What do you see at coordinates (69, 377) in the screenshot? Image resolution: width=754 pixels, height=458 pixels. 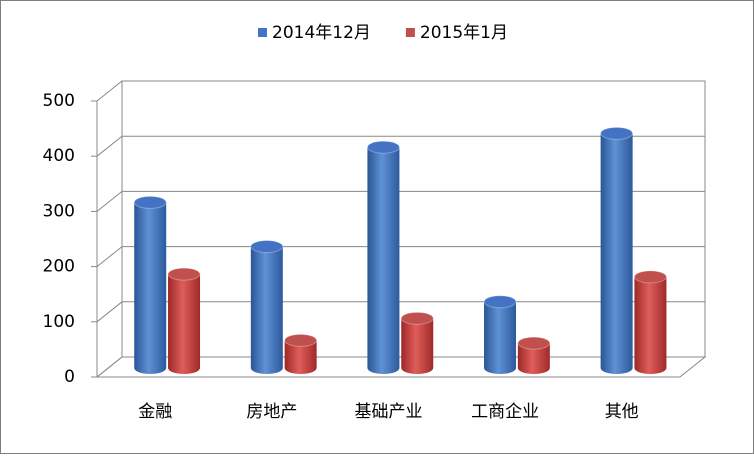 I see `y-tick-label: 0` at bounding box center [69, 377].